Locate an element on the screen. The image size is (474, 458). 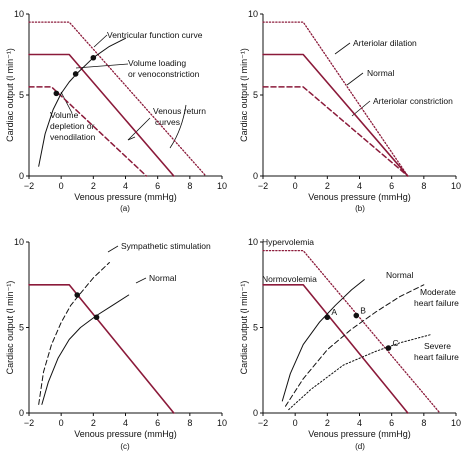
panel-d-annotation-2: Normal is located at coordinates (400, 275).